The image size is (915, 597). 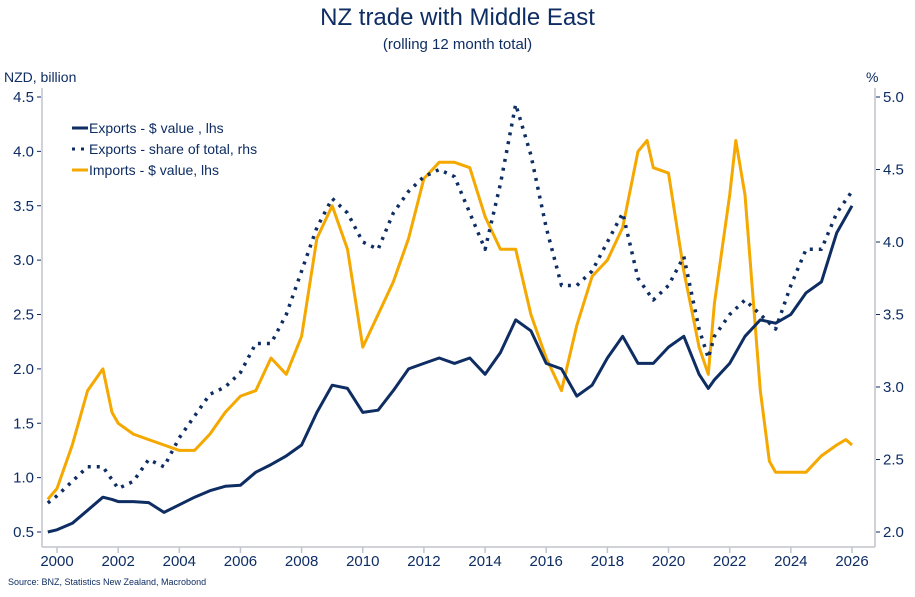 I want to click on y-tick-label-left: 2.5, so click(x=23, y=315).